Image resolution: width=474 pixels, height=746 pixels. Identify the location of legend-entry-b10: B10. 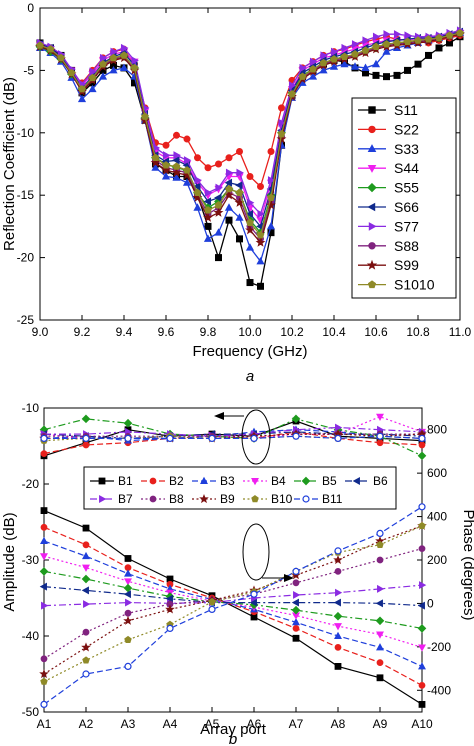
(268, 499).